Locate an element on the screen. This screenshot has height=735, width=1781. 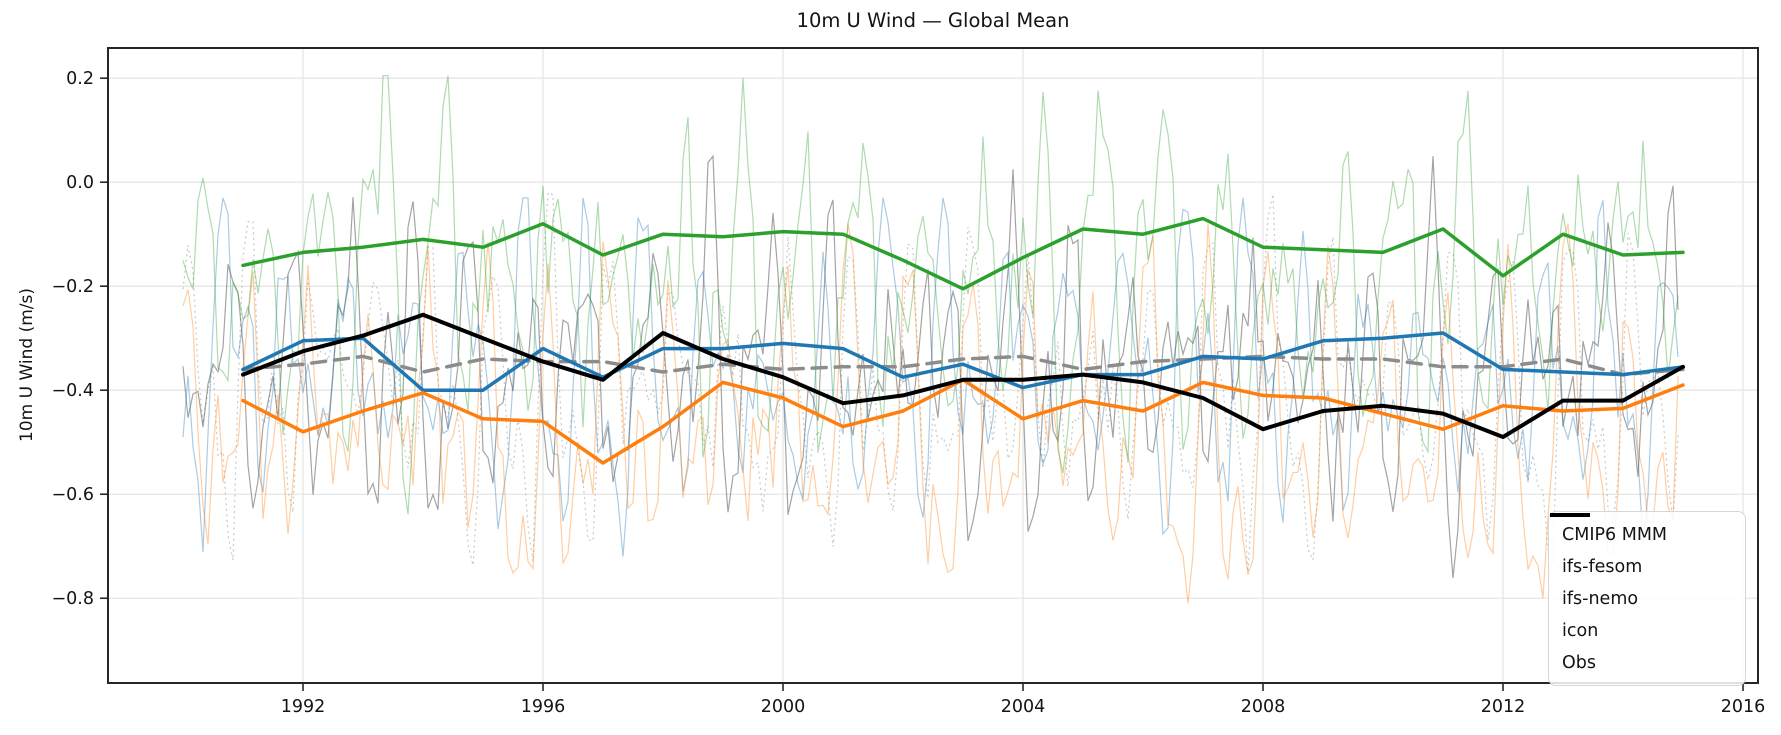
legend-item-cmip6-mmm: CMIP6 MMM is located at coordinates (1640, 529).